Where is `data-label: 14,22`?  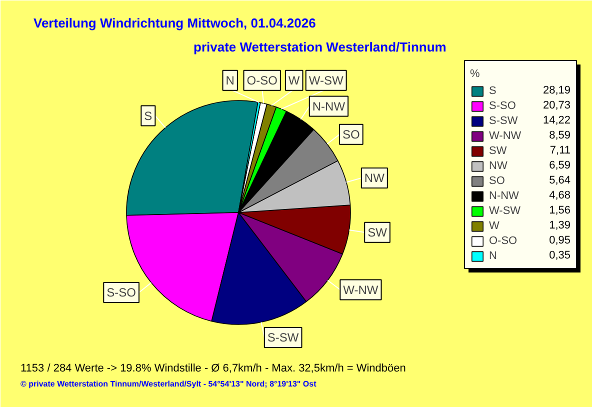 data-label: 14,22 is located at coordinates (556, 120).